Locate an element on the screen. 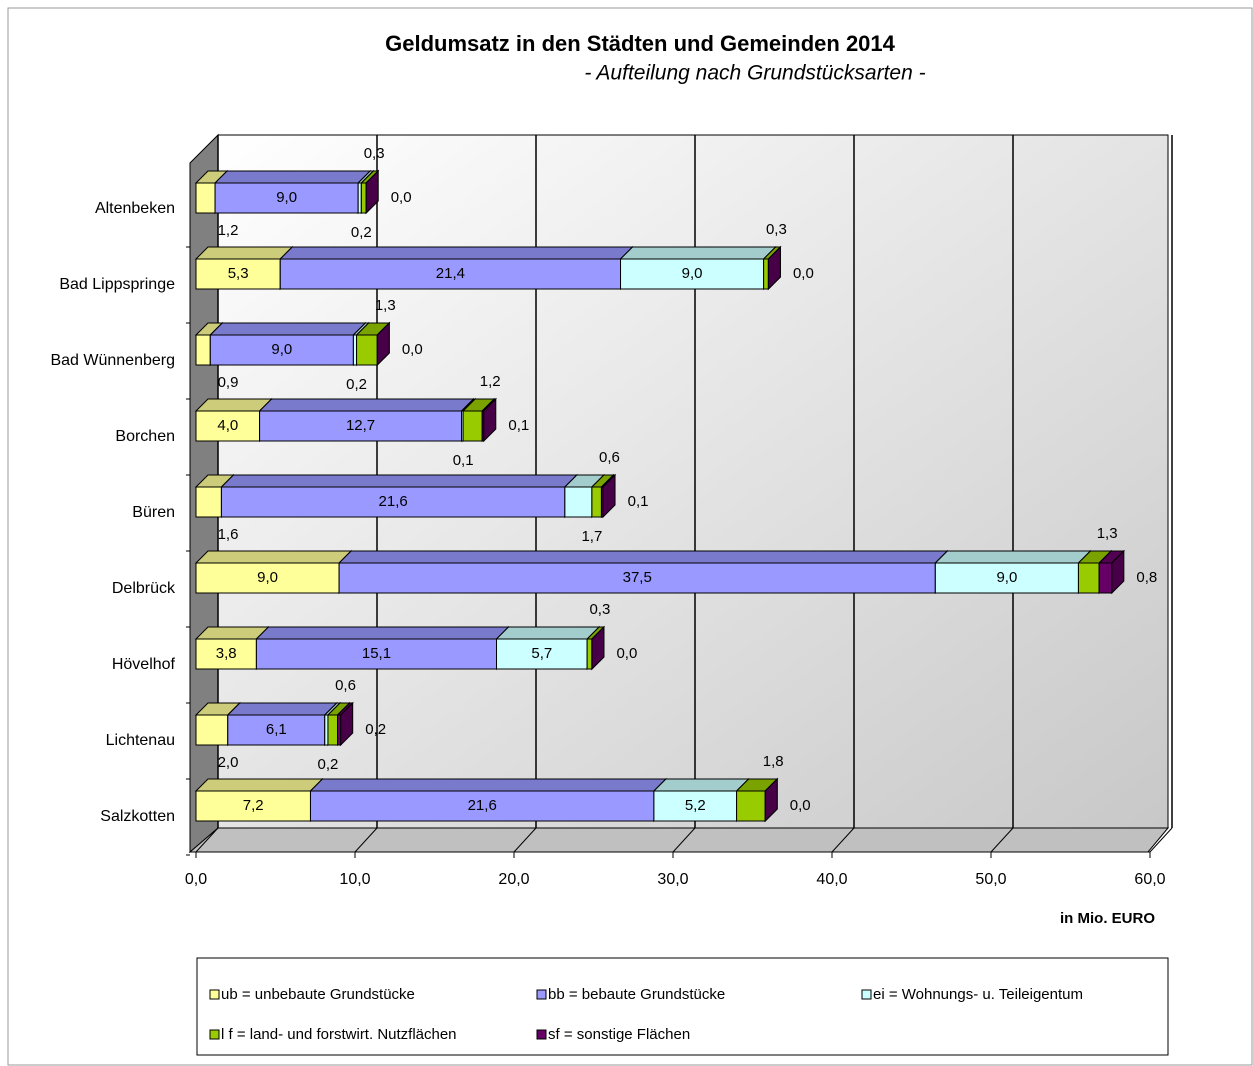 This screenshot has width=1253, height=1066. category-label: Altenbeken is located at coordinates (135, 208).